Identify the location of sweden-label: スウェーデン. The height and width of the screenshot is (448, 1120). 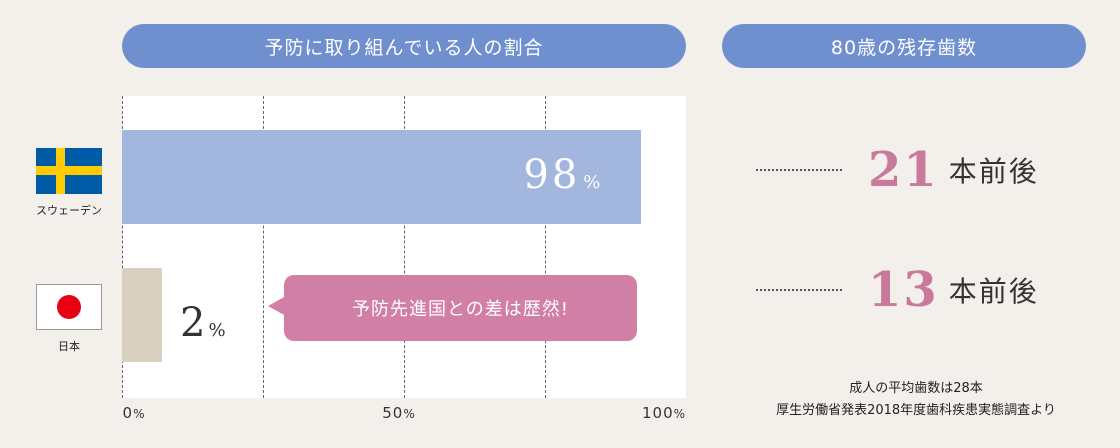
(69, 210).